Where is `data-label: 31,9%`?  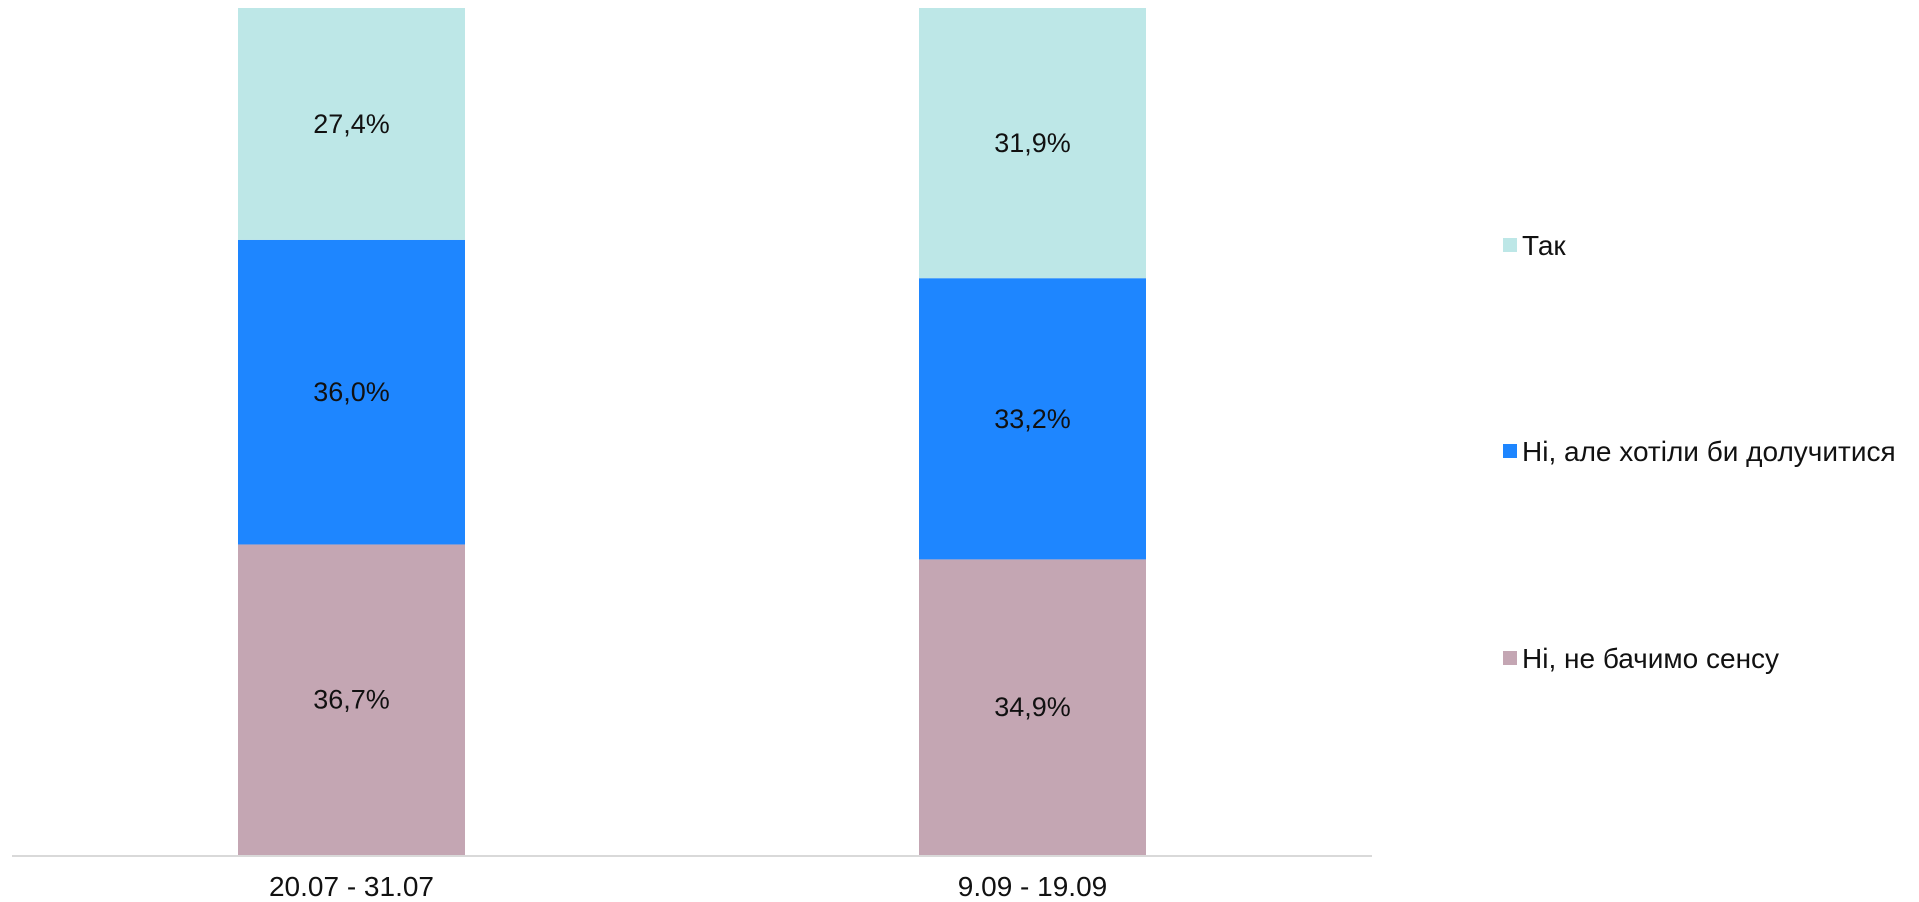
data-label: 31,9% is located at coordinates (1032, 143).